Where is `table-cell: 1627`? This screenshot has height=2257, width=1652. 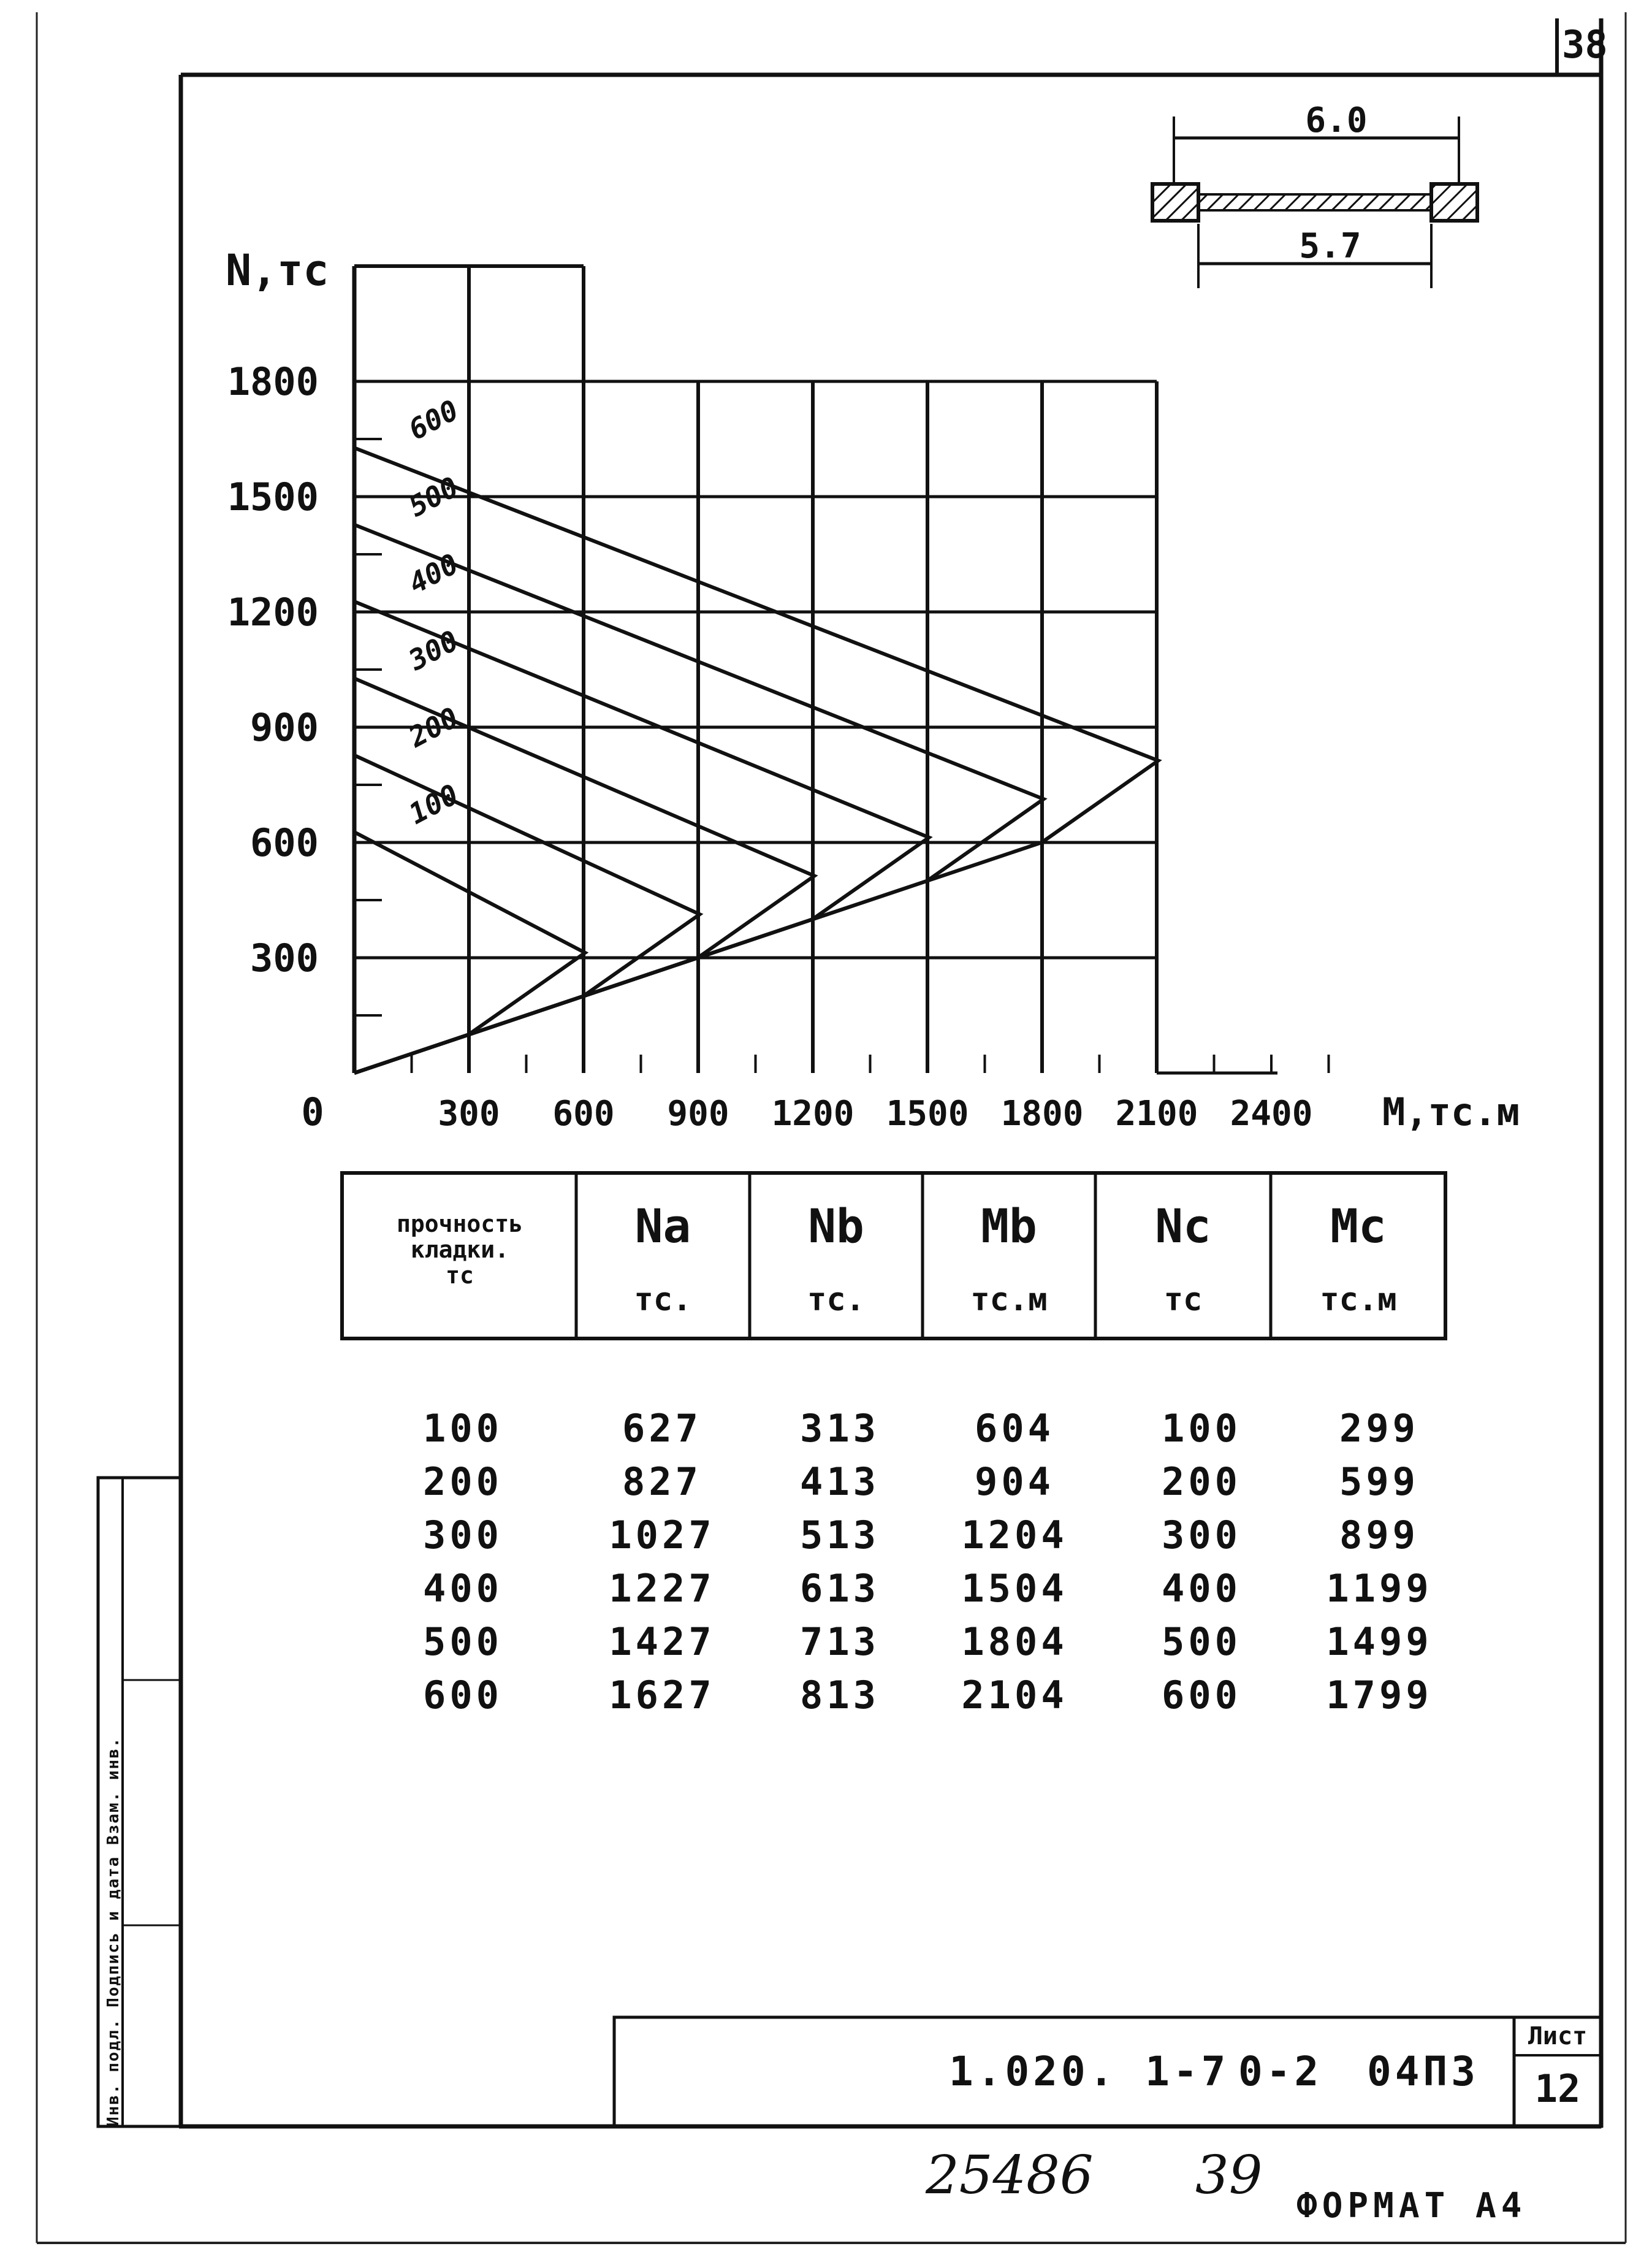
table-cell: 1627 is located at coordinates (662, 1695).